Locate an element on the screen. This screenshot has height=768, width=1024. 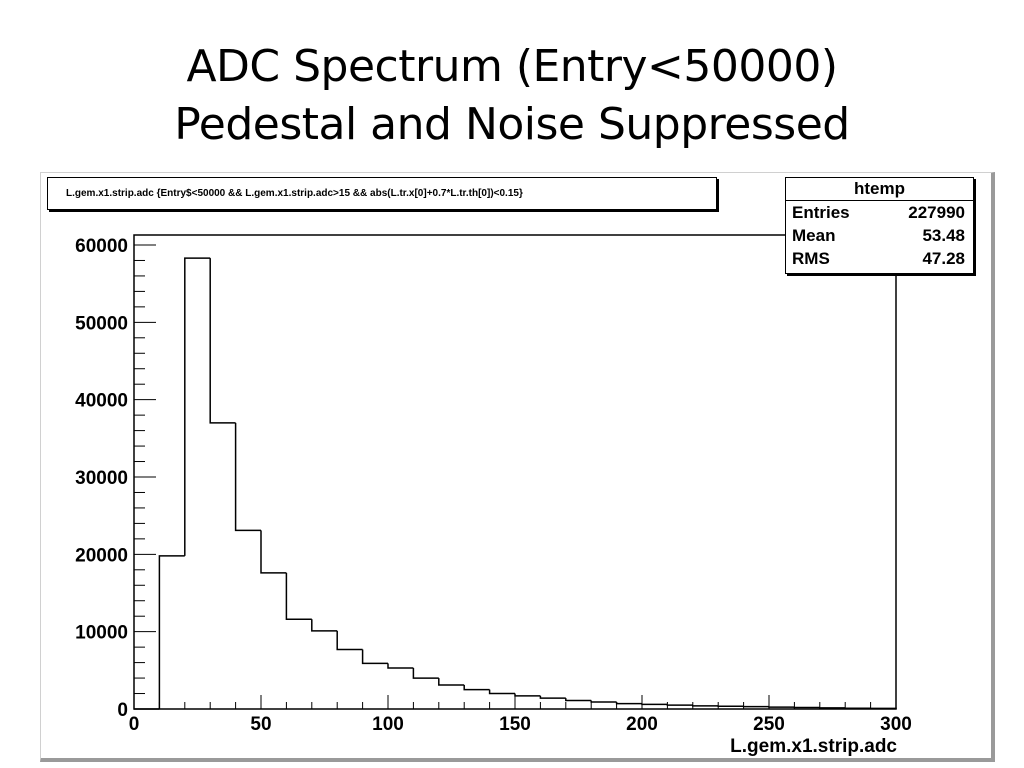
stats-value: 47.28 is located at coordinates (943, 258).